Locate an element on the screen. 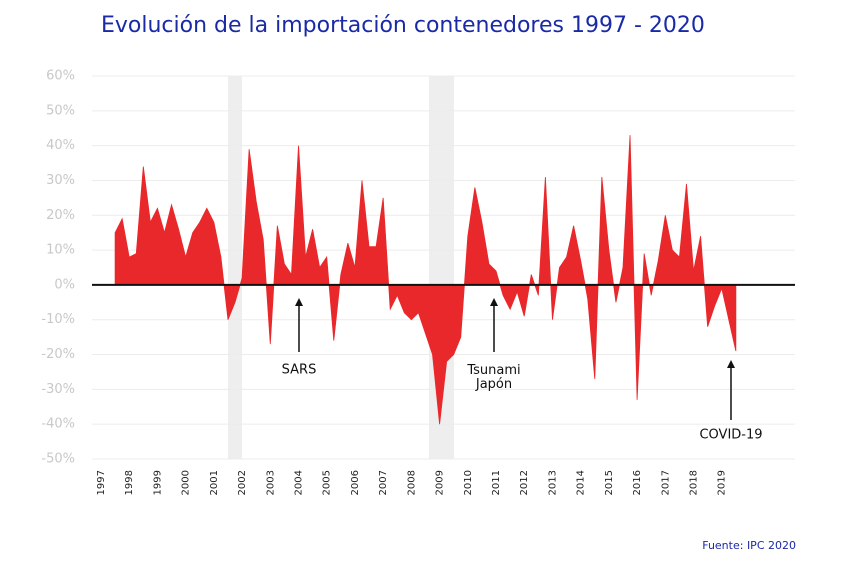 The width and height of the screenshot is (850, 566). source: Fuente: IPC 2020 is located at coordinates (749, 545).